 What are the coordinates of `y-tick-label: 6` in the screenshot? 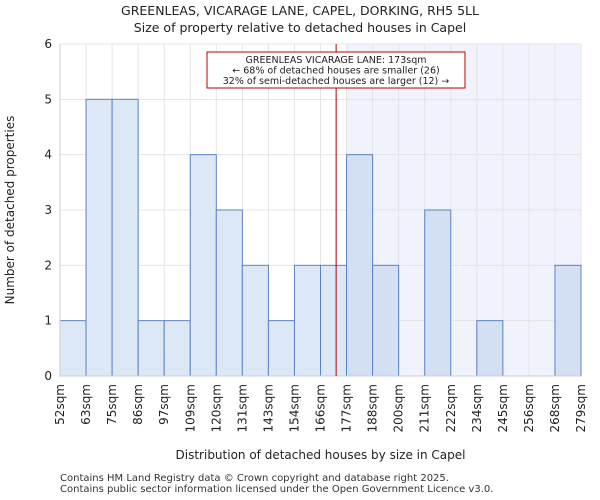 It's located at (48, 44).